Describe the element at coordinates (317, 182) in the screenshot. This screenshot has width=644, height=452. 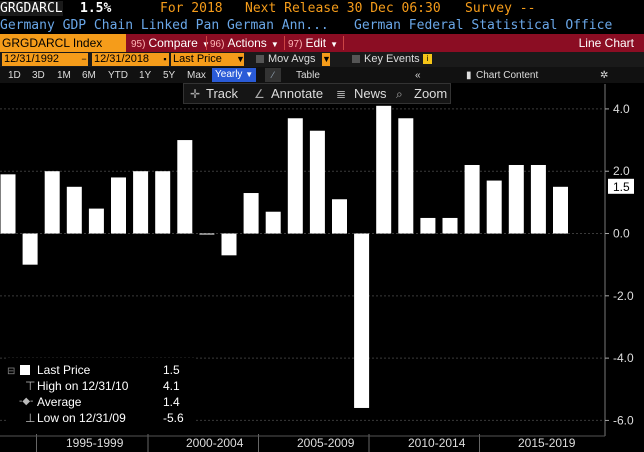
I see `bar-2007` at that location.